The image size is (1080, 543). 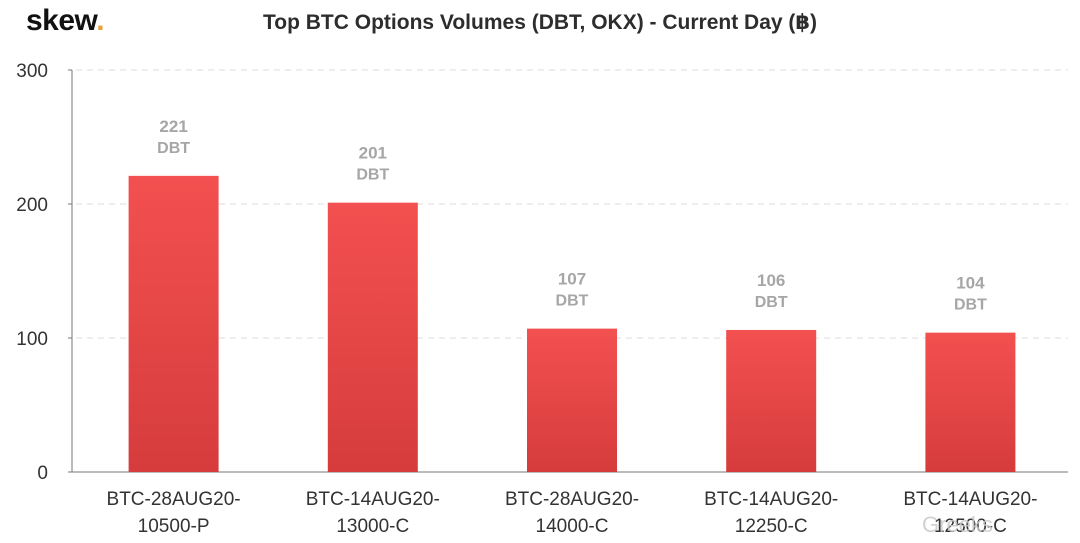 What do you see at coordinates (173, 126) in the screenshot?
I see `data-label-value: 221` at bounding box center [173, 126].